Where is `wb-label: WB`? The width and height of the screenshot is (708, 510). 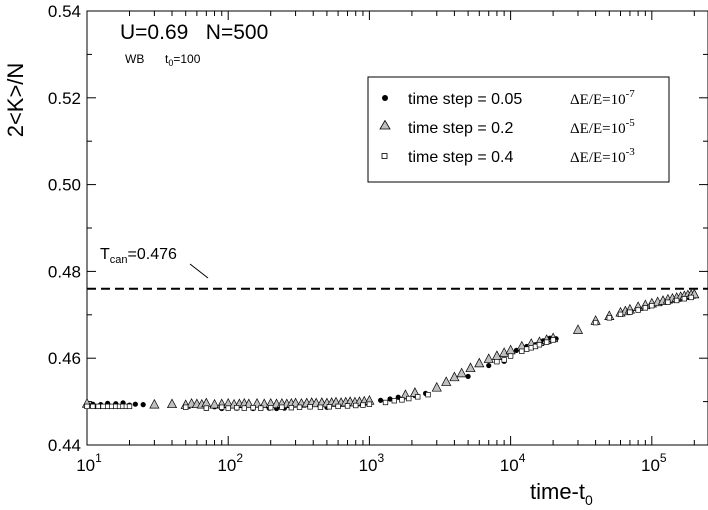
wb-label: WB is located at coordinates (134, 59).